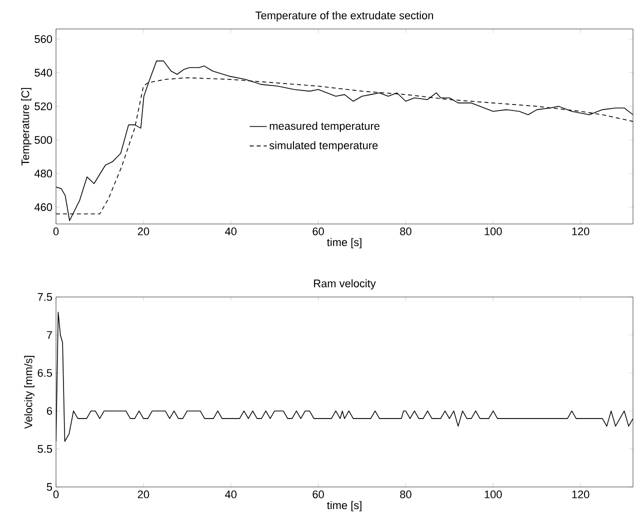 The width and height of the screenshot is (637, 529). I want to click on y-tick-label: 7.5, so click(45, 297).